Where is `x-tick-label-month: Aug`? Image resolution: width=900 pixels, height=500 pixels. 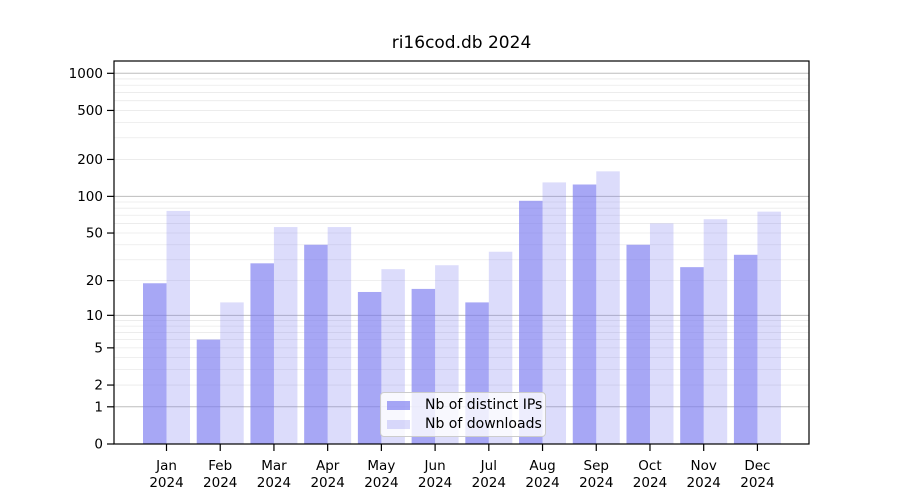
x-tick-label-month: Aug is located at coordinates (542, 466).